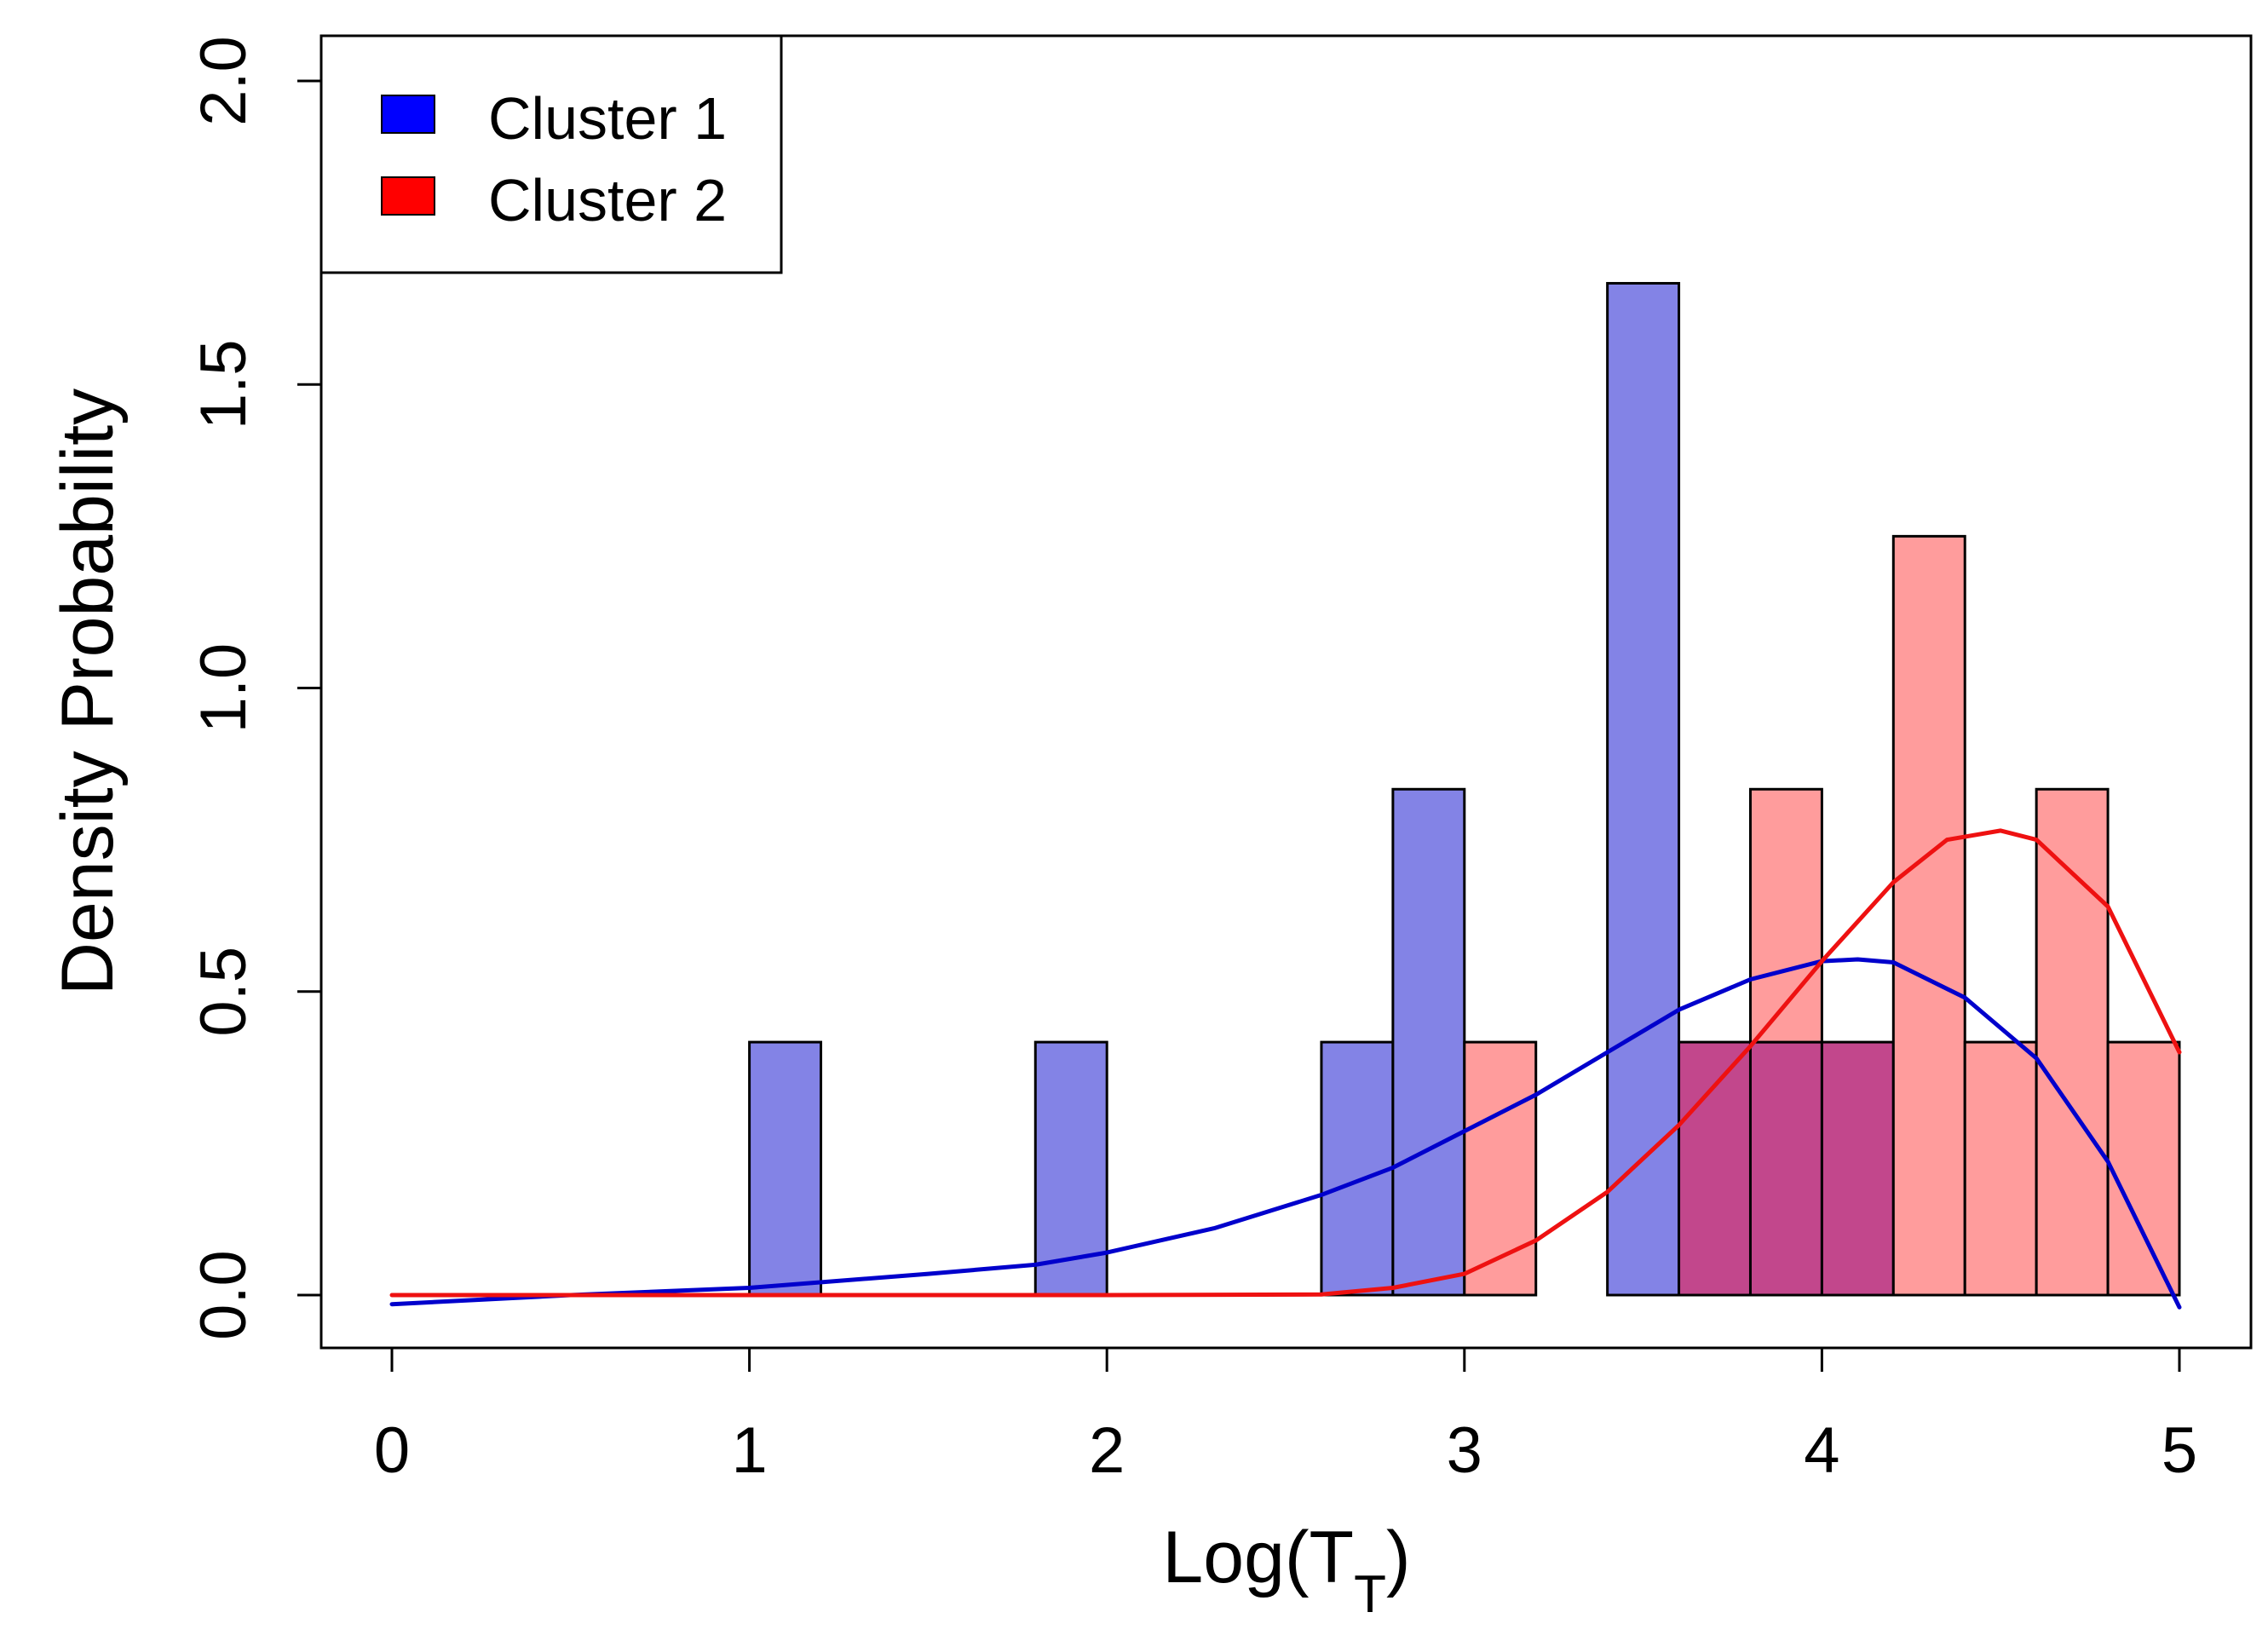 This screenshot has height=1641, width=2268. I want to click on x-tick-label-1: 1, so click(749, 1450).